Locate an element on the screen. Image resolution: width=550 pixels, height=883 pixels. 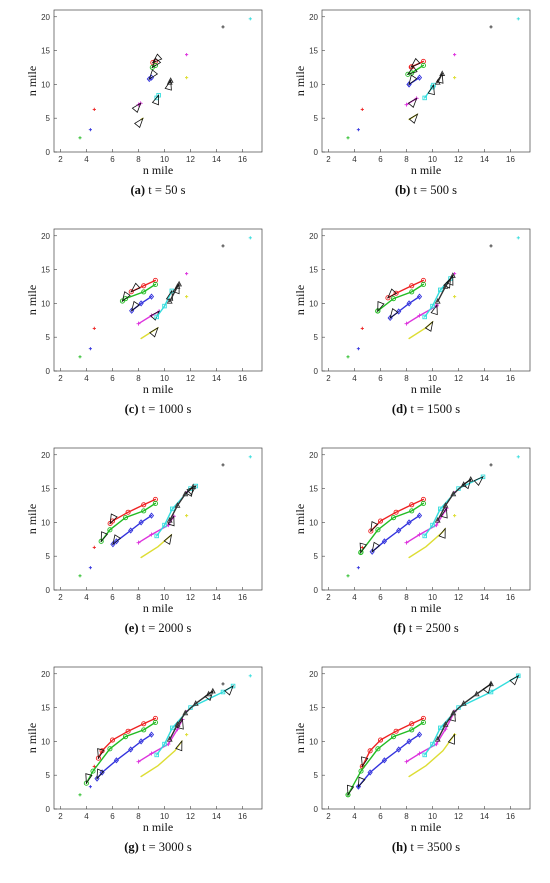
y-tick-label: 0 is located at coordinates (48, 590).